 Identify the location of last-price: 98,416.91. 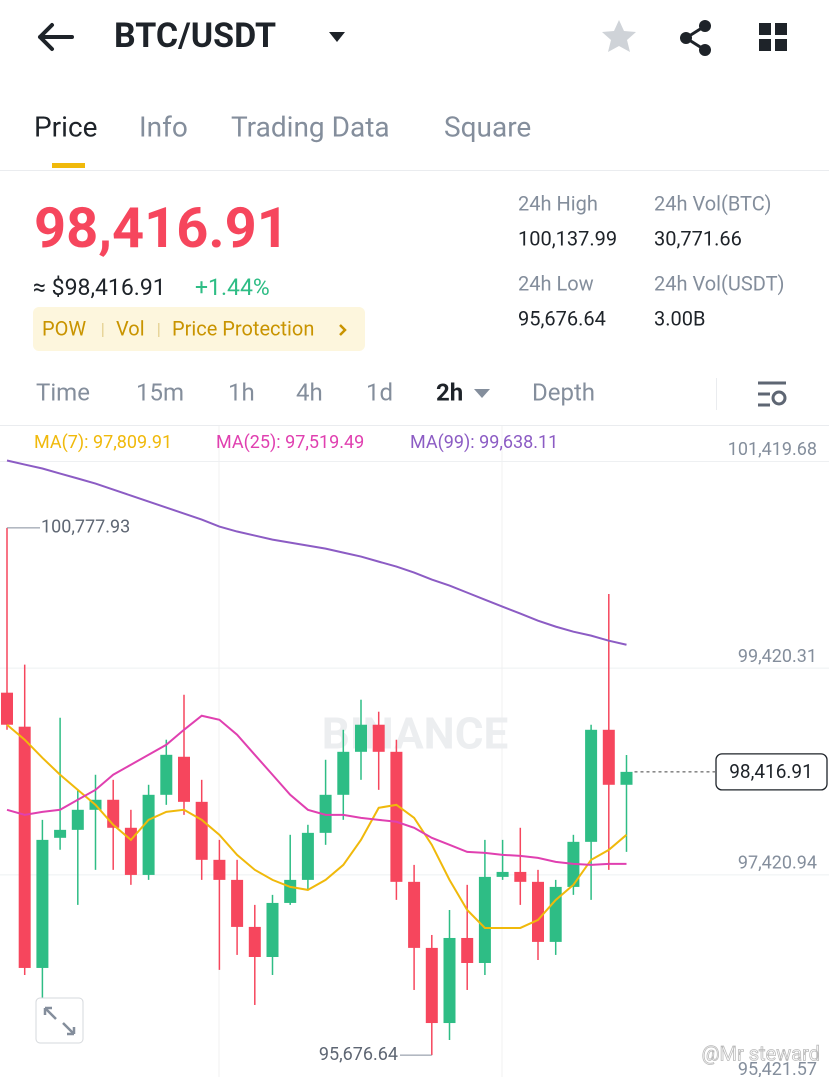
(161, 228).